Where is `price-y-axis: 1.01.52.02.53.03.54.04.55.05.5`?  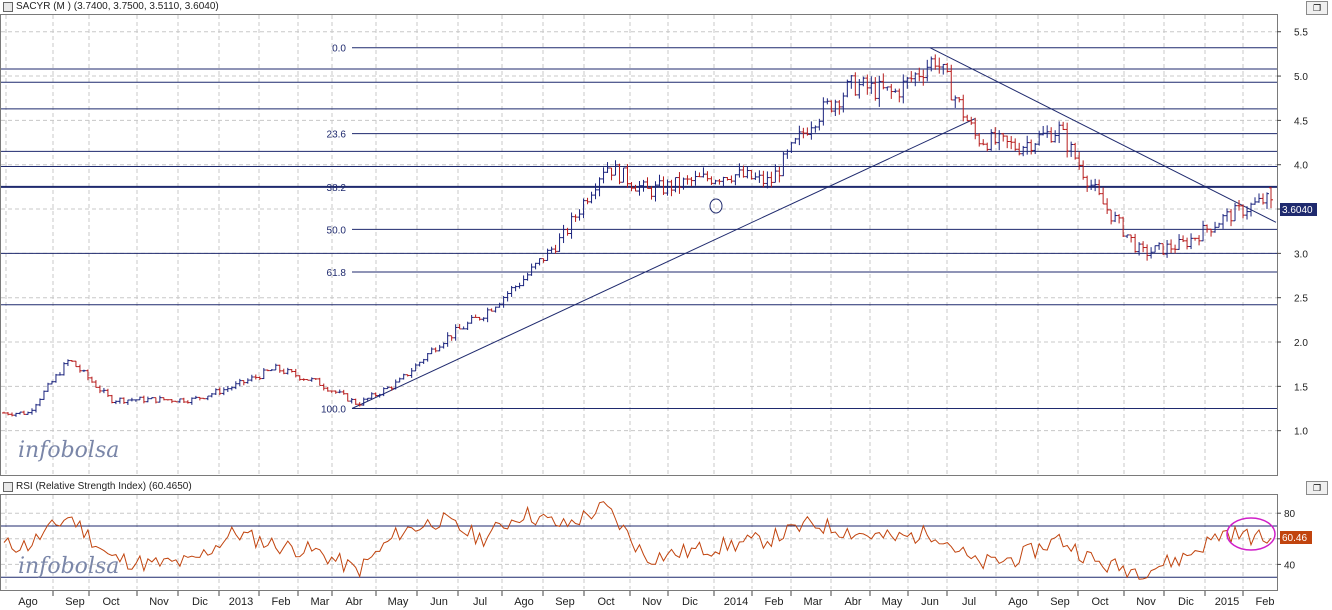 price-y-axis: 1.01.52.02.53.03.54.04.55.05.5 is located at coordinates (1292, 233).